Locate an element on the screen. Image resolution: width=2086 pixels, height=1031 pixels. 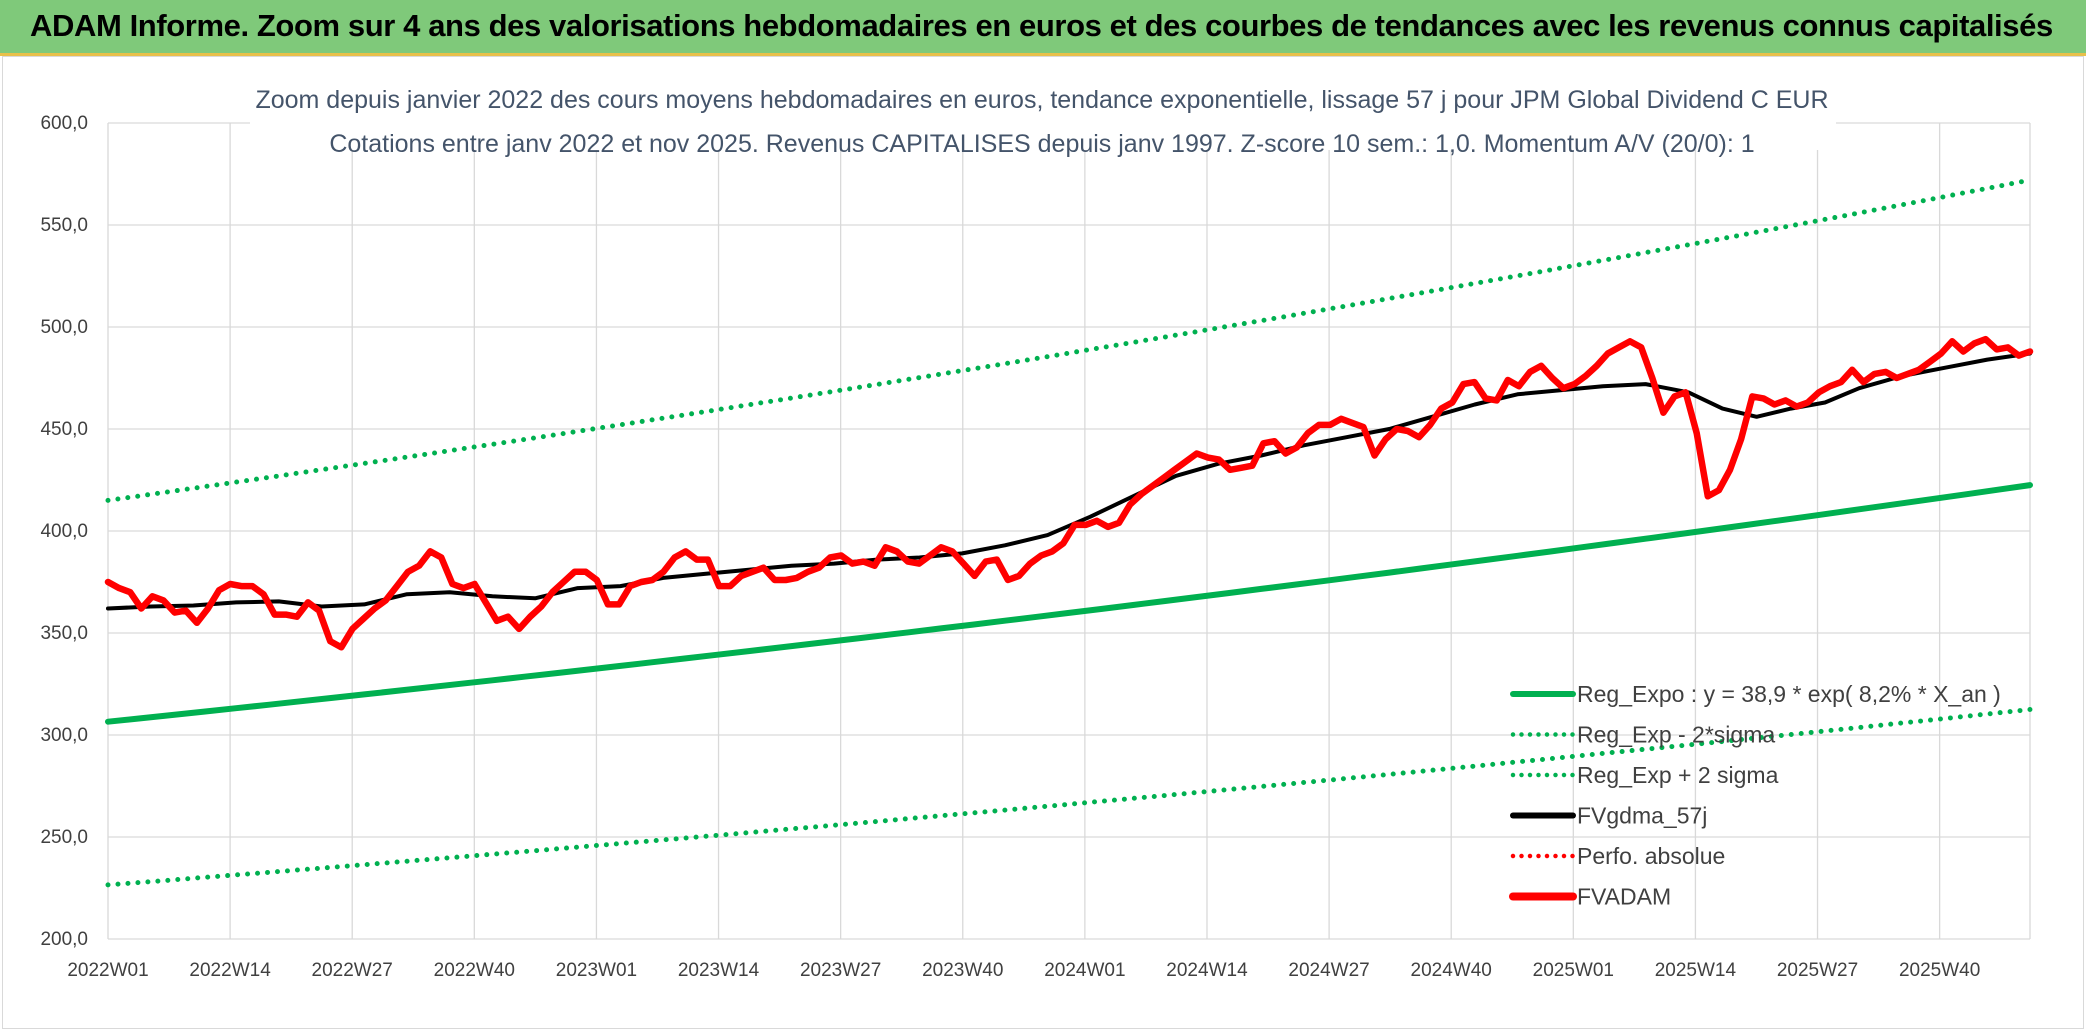
y-tick-label: 400,0 is located at coordinates (64, 531).